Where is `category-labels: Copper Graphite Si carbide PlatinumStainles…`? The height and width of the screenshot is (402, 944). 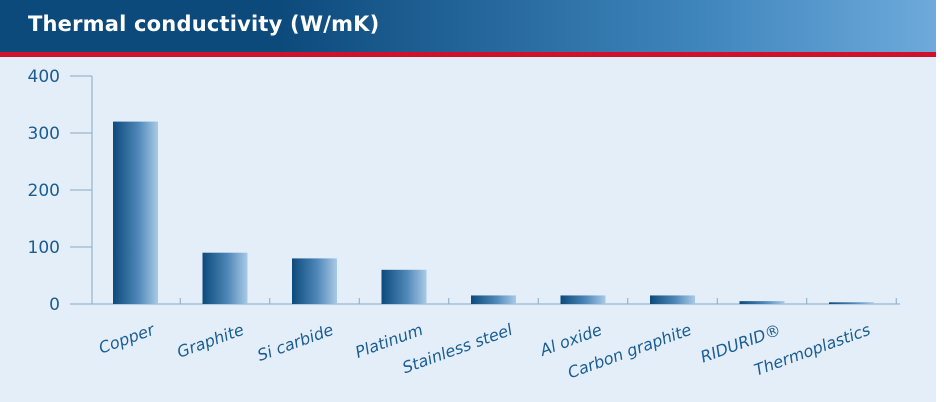
category-labels: Copper Graphite Si carbide PlatinumStainles… is located at coordinates (484, 350).